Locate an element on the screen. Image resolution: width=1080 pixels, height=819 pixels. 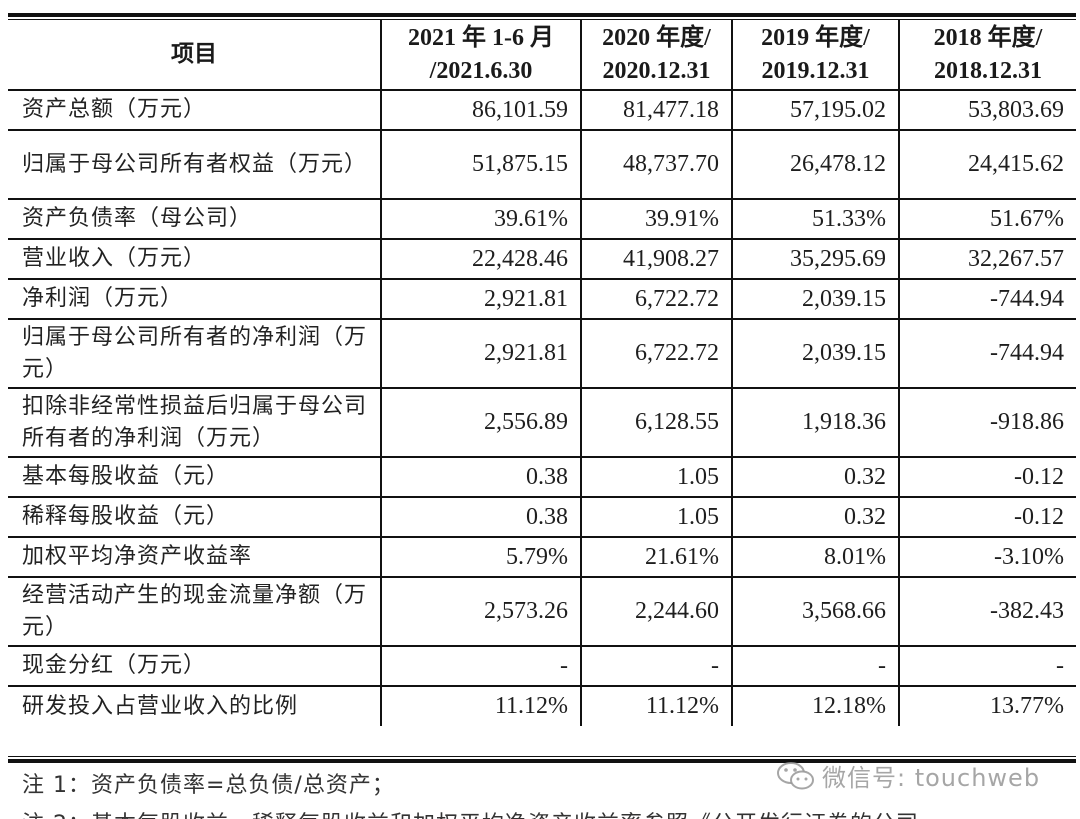
table-row: 稀释每股收益（元） 0.38 1.05 0.32 -0.12 is located at coordinates (542, 517).